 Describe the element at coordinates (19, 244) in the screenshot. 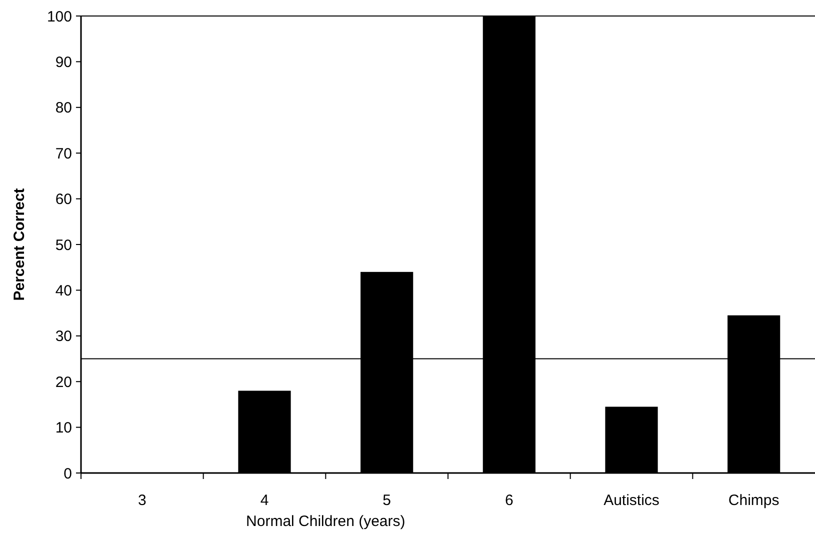

I see `y-axis-title: Percent Correct` at that location.